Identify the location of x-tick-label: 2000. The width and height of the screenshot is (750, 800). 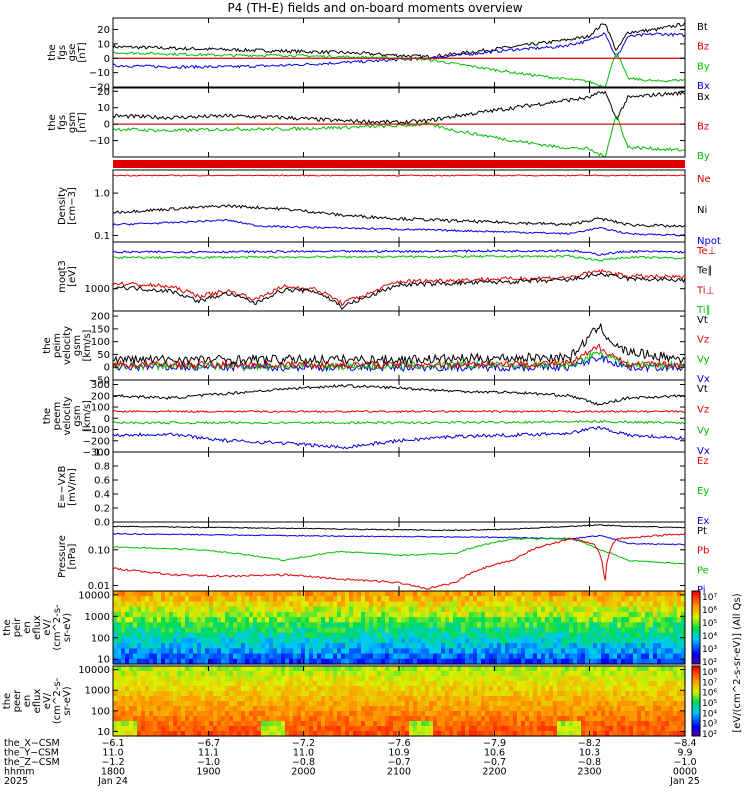
(303, 772).